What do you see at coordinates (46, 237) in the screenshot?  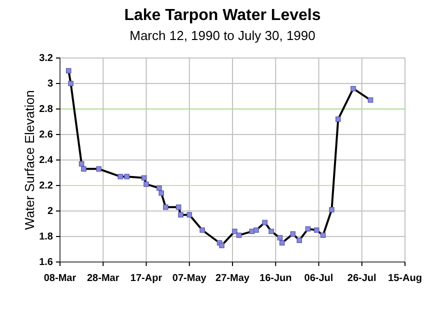 I see `y-tick-label: 1.8` at bounding box center [46, 237].